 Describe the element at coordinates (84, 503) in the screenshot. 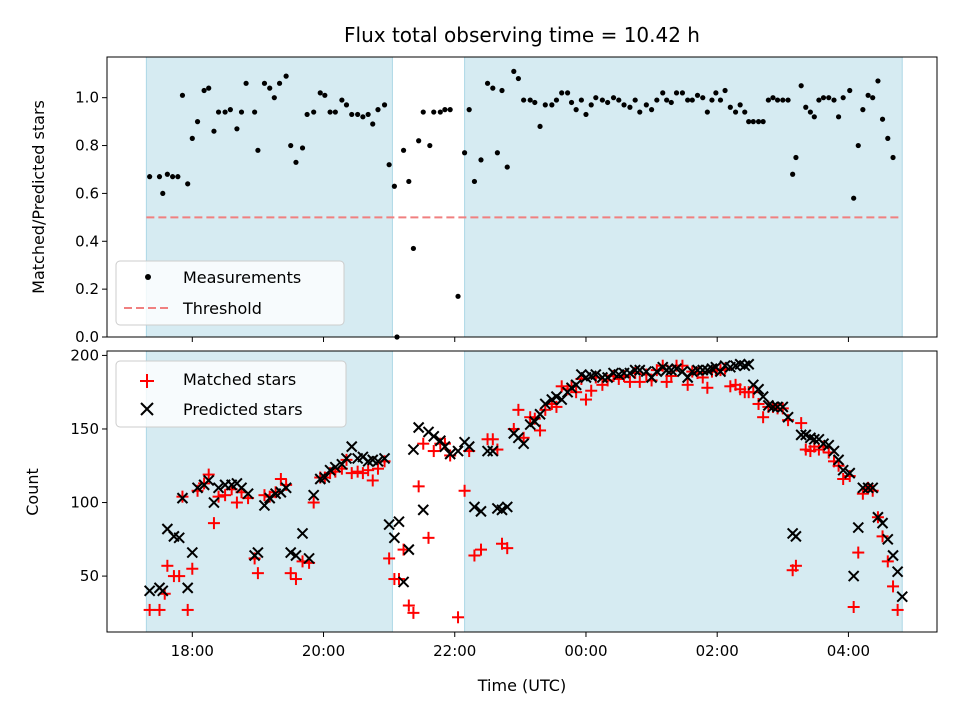

I see `bottom-y-tick-label: 100` at that location.